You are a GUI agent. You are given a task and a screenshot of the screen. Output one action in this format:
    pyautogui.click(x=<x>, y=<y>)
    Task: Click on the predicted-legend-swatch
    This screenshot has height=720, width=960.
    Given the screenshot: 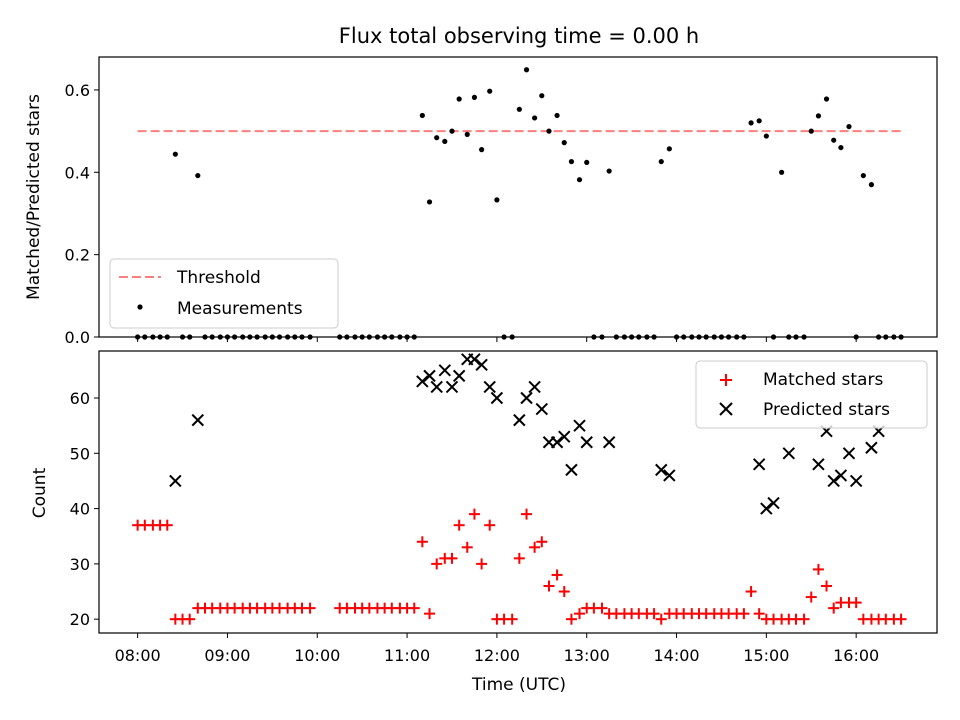 What is the action you would take?
    pyautogui.click(x=726, y=409)
    